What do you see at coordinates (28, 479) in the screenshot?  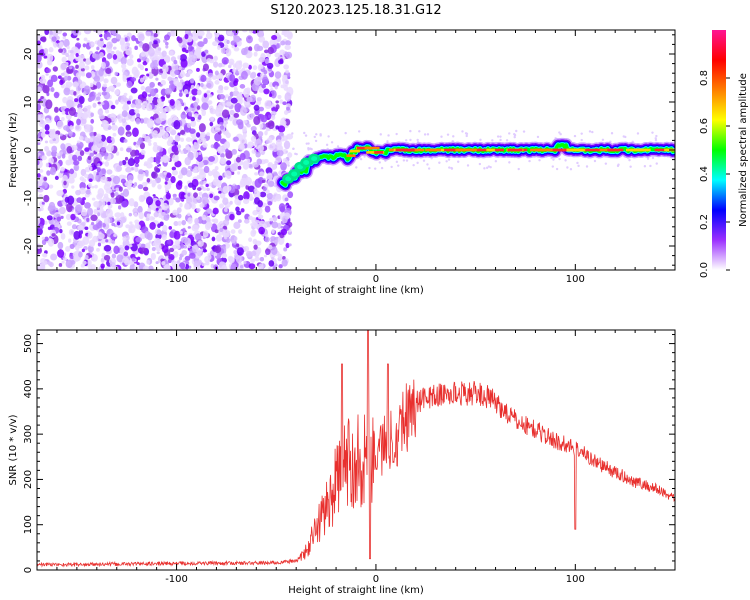 I see `snr-ytick-label: 200` at bounding box center [28, 479].